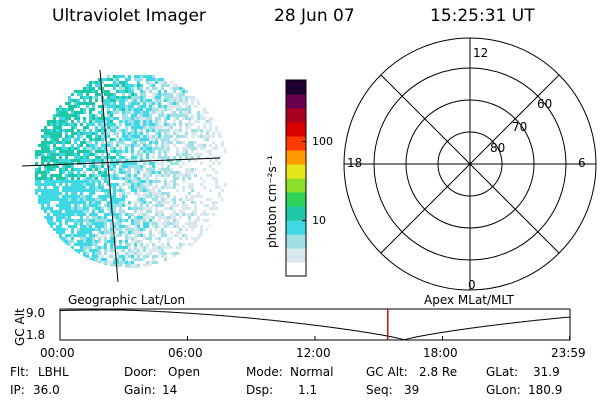  Describe the element at coordinates (379, 390) in the screenshot. I see `seq-label: Seq:` at that location.